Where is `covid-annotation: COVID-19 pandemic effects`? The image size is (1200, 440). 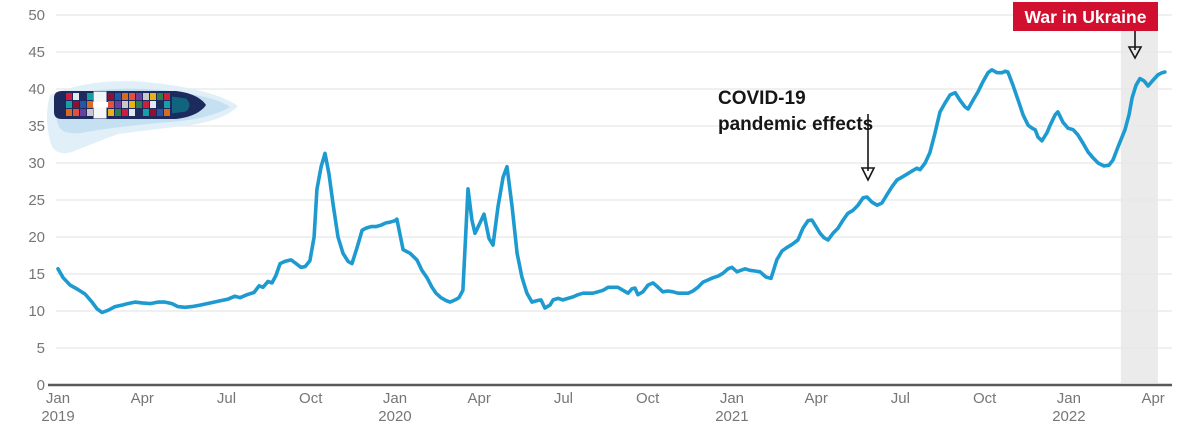 covid-annotation: COVID-19 pandemic effects is located at coordinates (797, 135).